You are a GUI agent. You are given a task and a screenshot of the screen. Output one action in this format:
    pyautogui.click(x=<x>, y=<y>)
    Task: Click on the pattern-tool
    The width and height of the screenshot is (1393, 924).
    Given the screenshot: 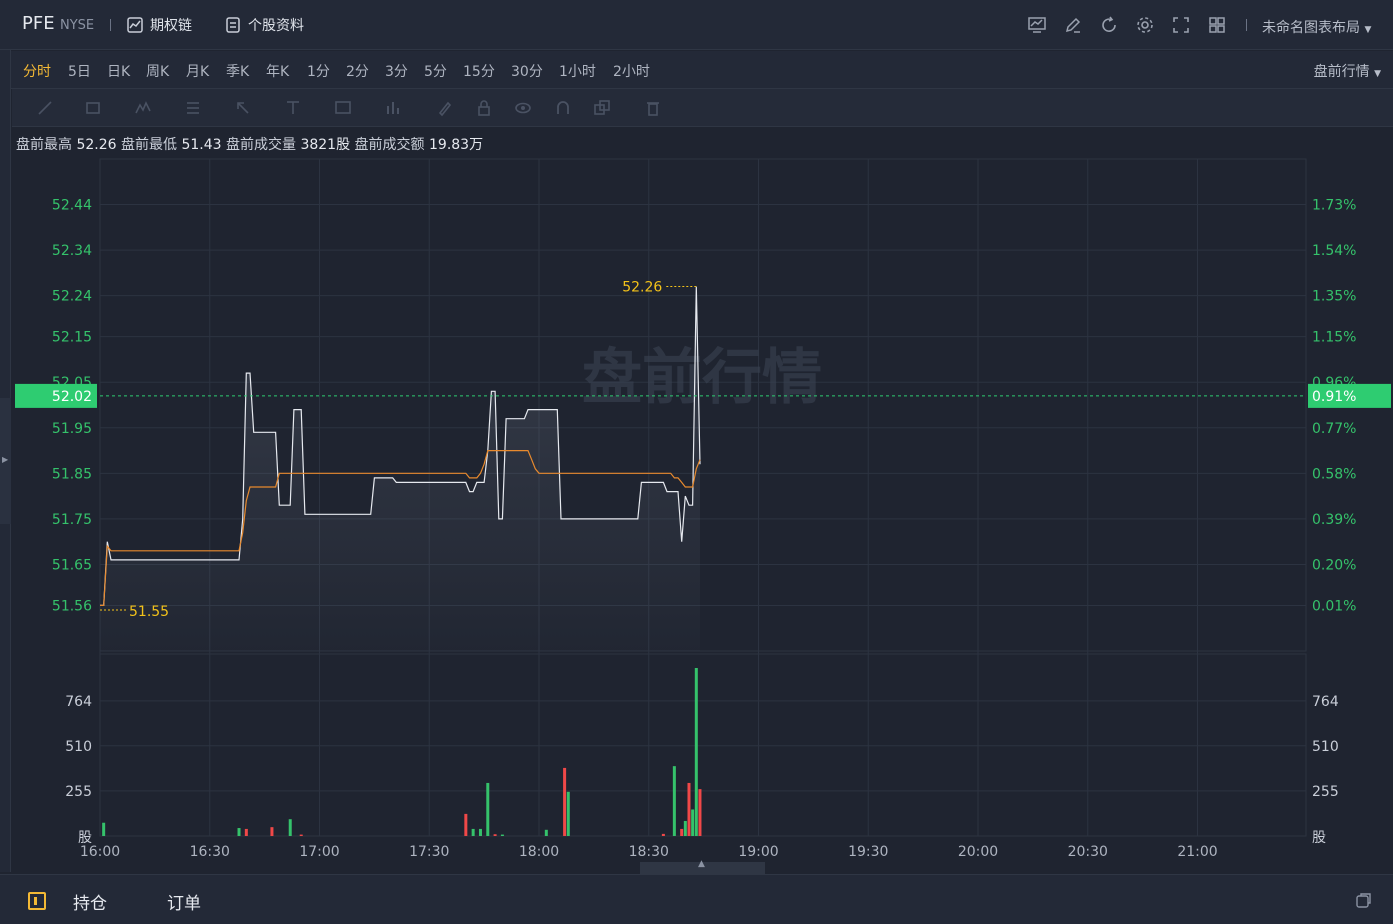 What is the action you would take?
    pyautogui.click(x=143, y=108)
    